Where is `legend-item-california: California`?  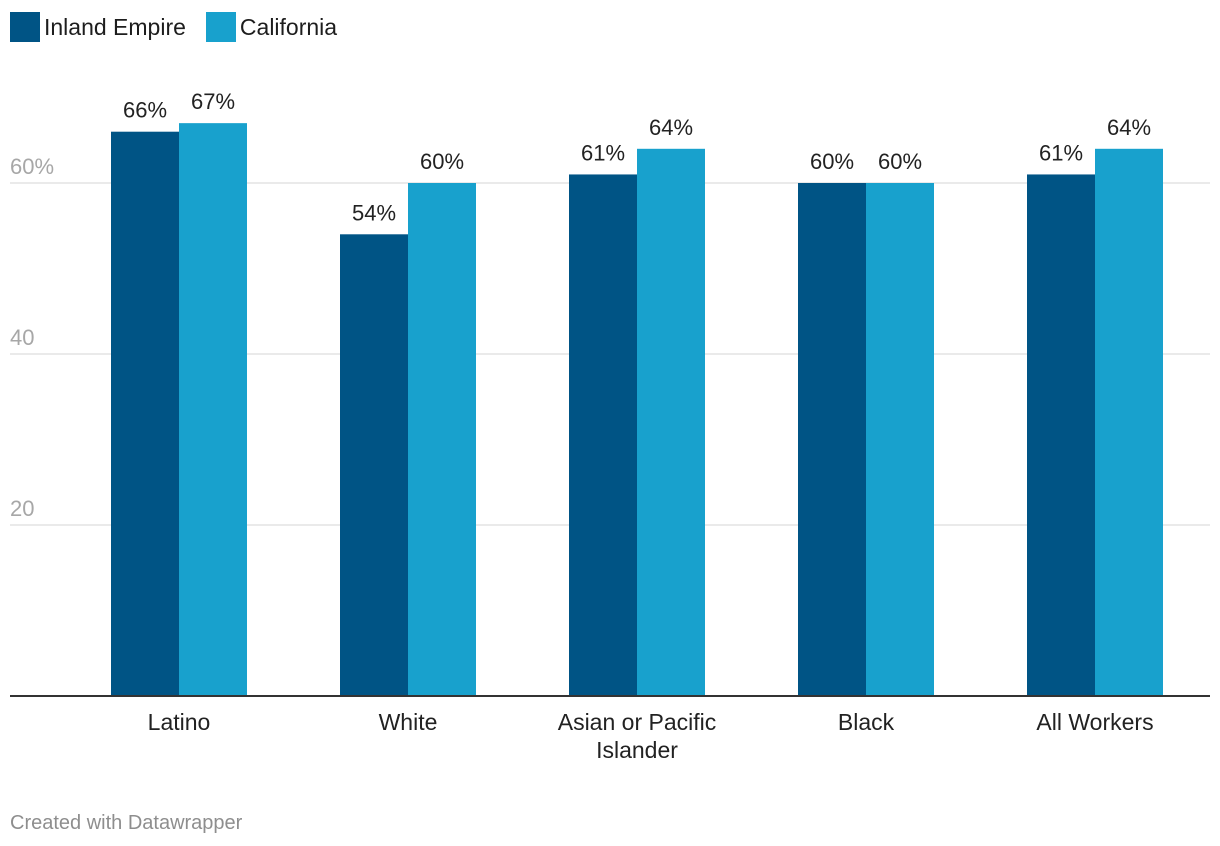
legend-item-california: California is located at coordinates (271, 27).